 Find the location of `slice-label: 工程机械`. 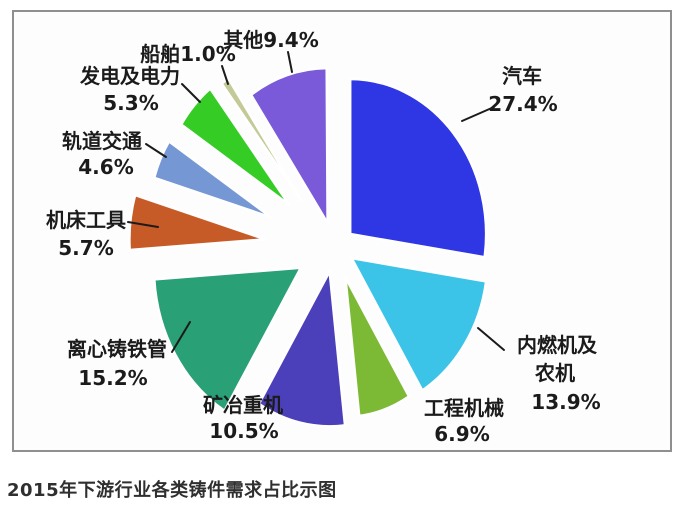

slice-label: 工程机械 is located at coordinates (464, 408).